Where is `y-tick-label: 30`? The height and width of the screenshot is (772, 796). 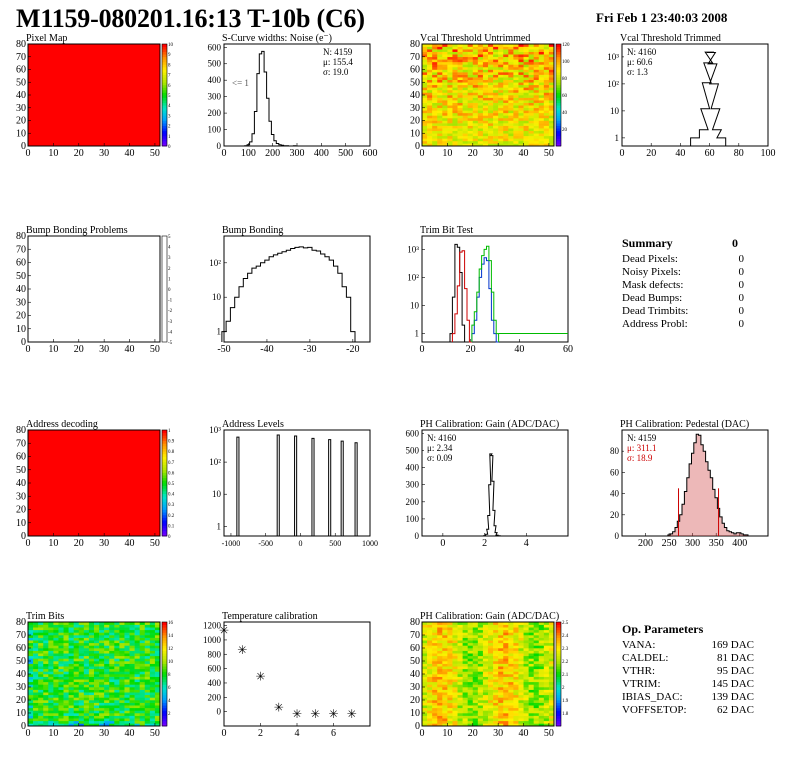 y-tick-label: 30 is located at coordinates (21, 108).